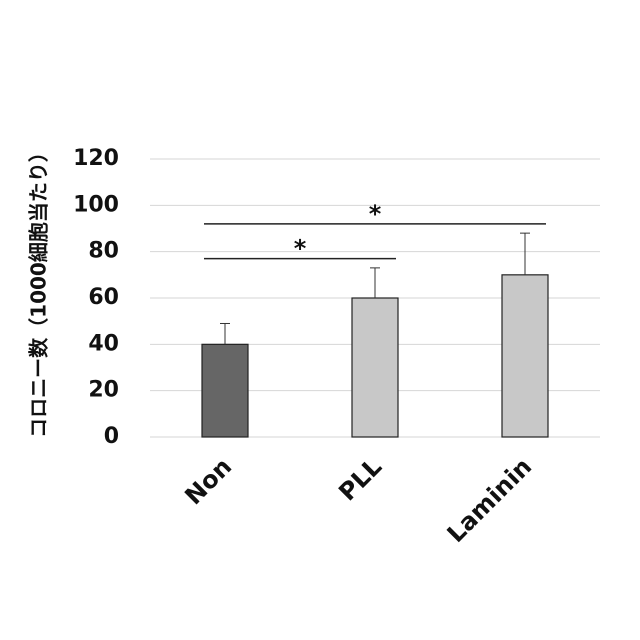  What do you see at coordinates (360, 479) in the screenshot?
I see `category-label: PLL` at bounding box center [360, 479].